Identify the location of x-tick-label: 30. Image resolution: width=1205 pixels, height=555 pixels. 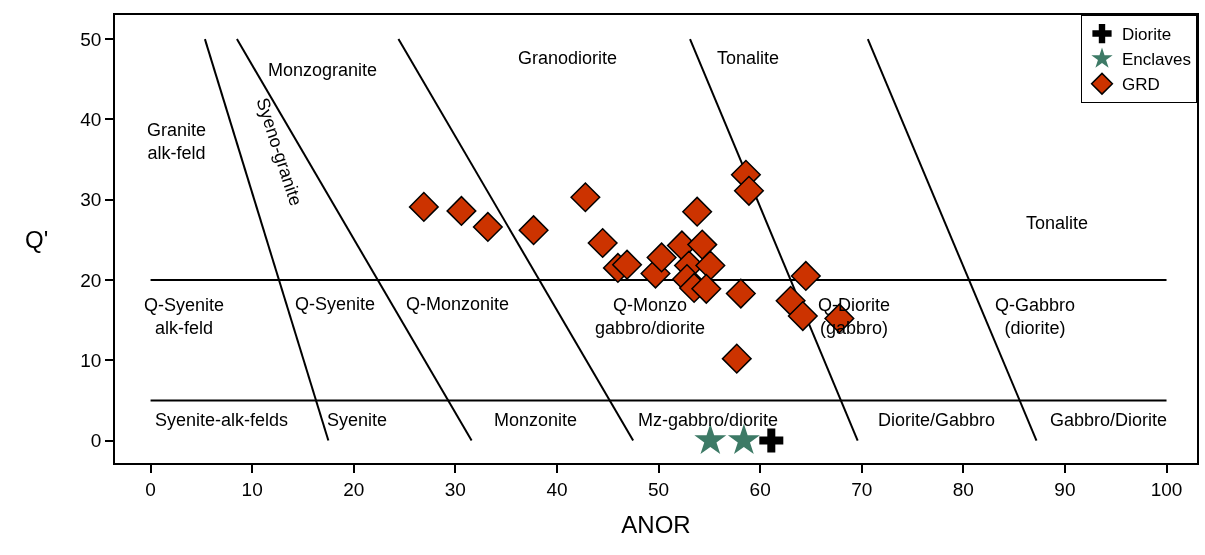
(455, 489).